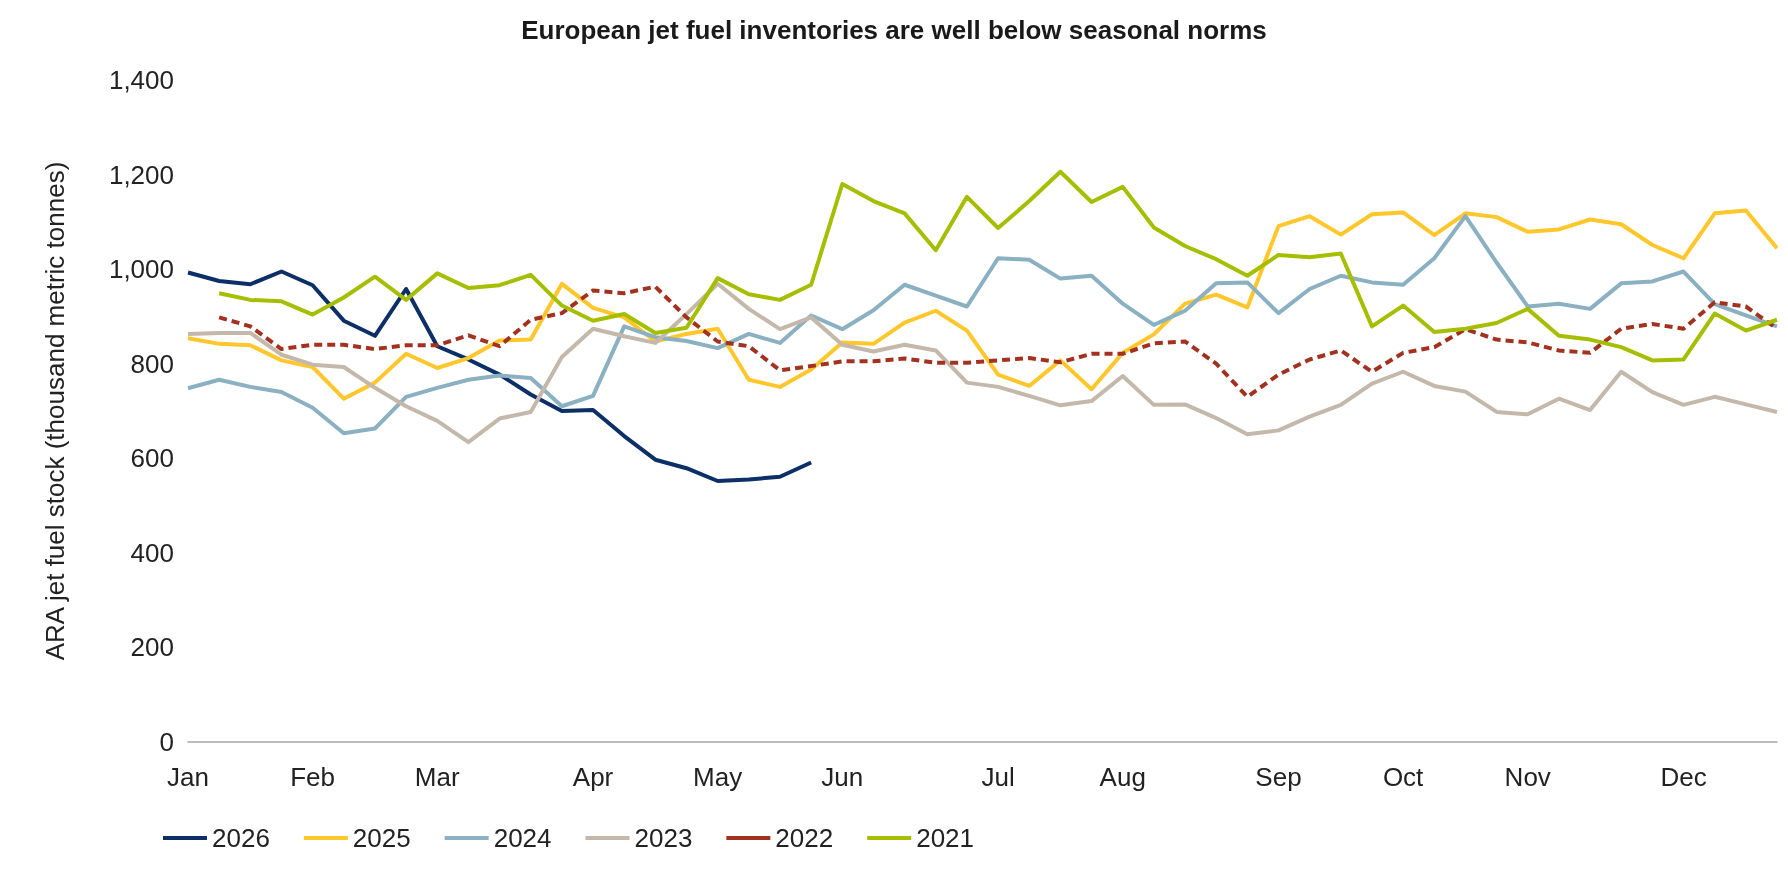 The width and height of the screenshot is (1788, 872). Describe the element at coordinates (141, 269) in the screenshot. I see `y-tick-label: 1,000` at that location.